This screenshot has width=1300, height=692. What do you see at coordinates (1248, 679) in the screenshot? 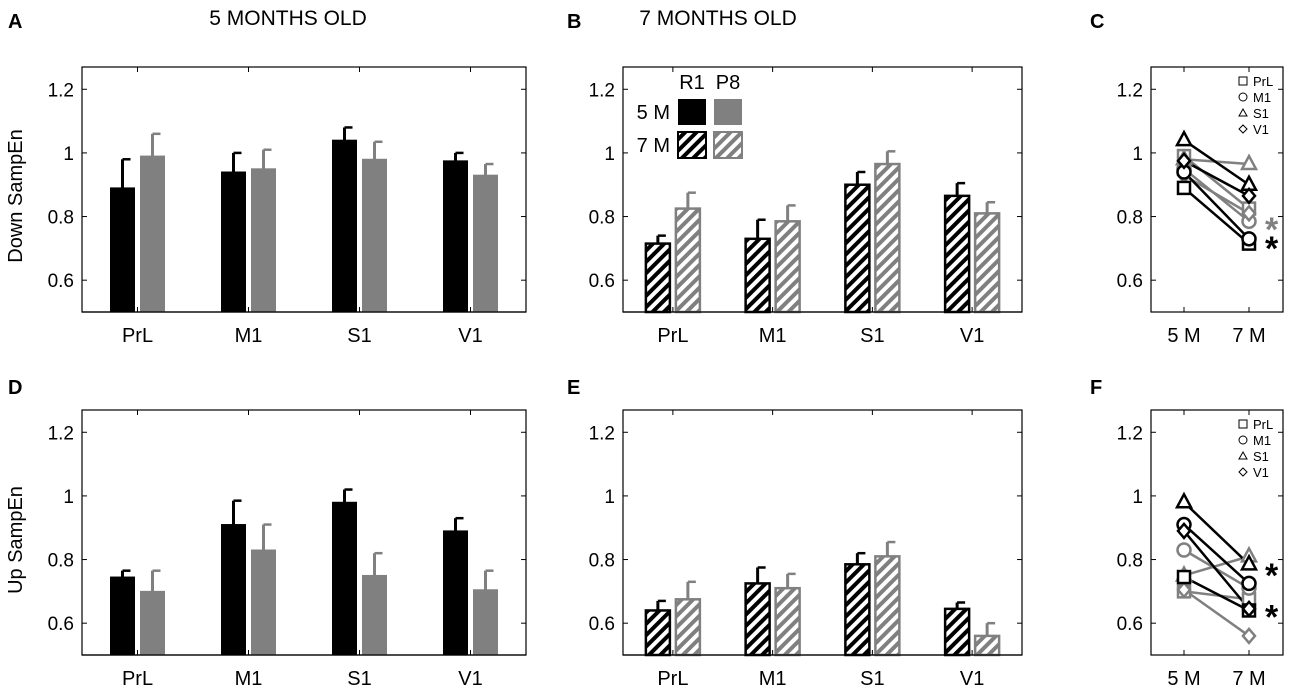
I see `x-category-label: 7 M` at bounding box center [1248, 679].